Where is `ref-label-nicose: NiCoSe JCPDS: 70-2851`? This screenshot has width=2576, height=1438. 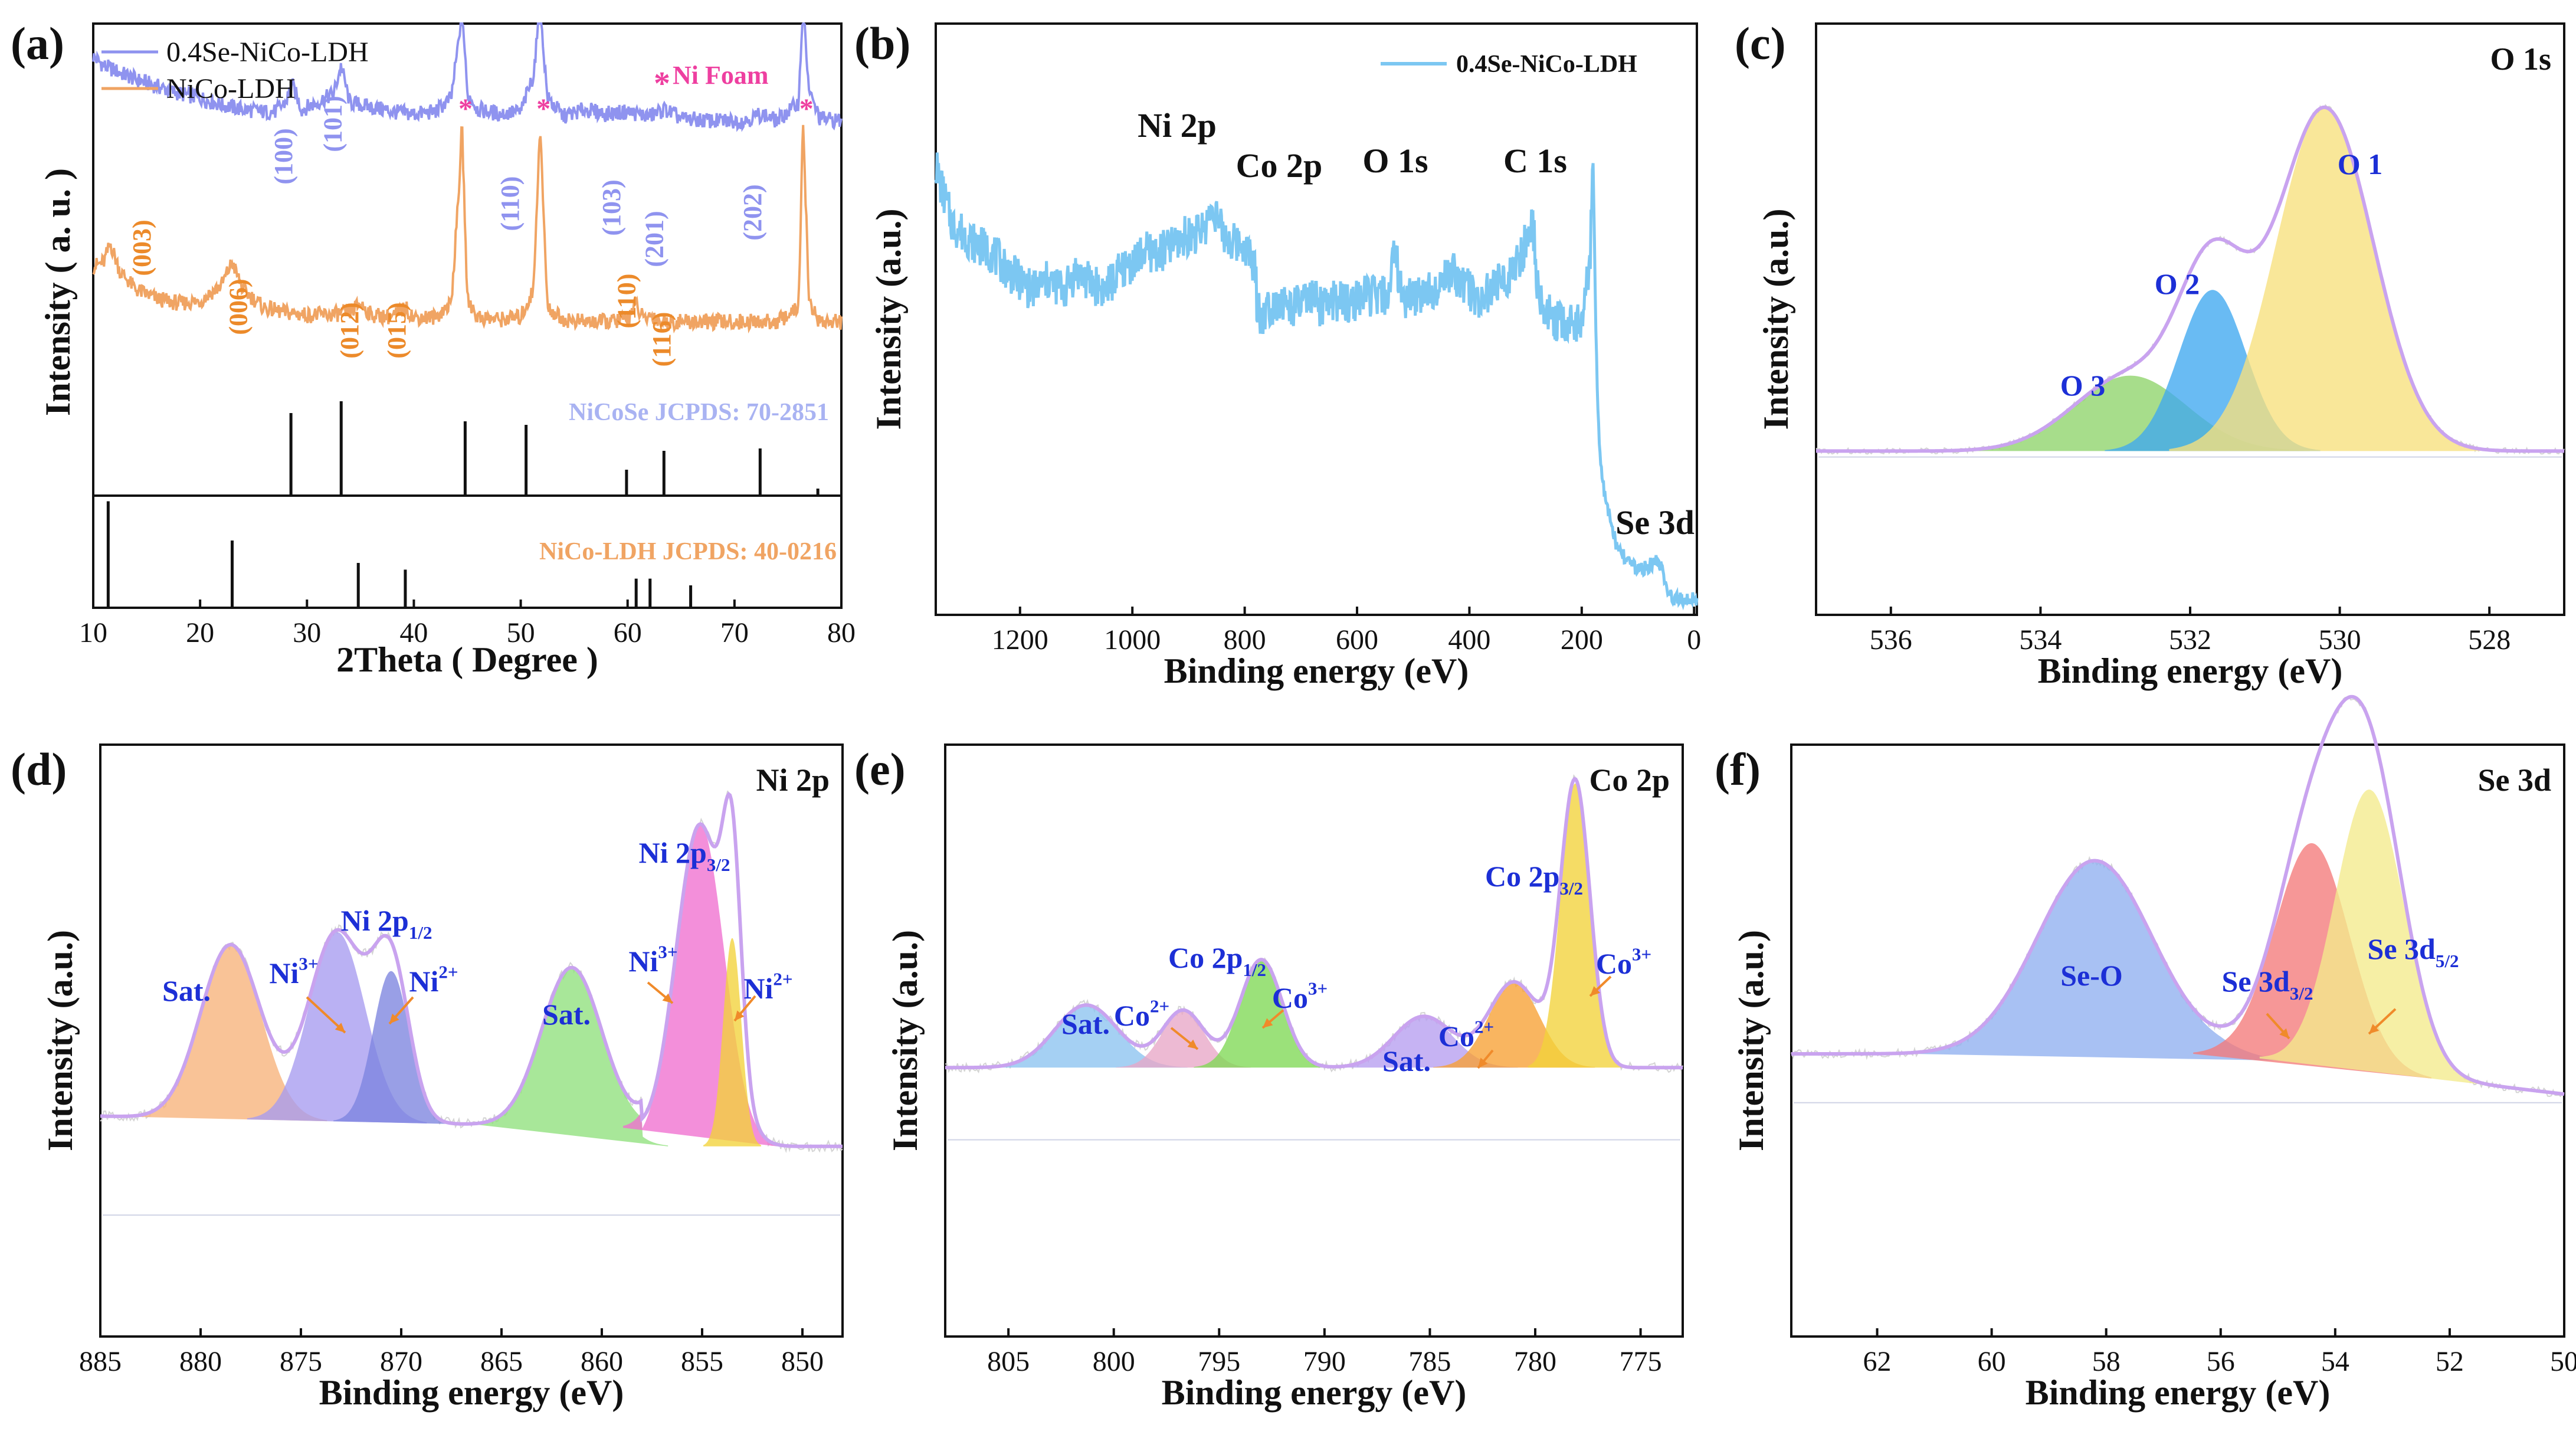
ref-label-nicose: NiCoSe JCPDS: 70-2851 is located at coordinates (699, 413).